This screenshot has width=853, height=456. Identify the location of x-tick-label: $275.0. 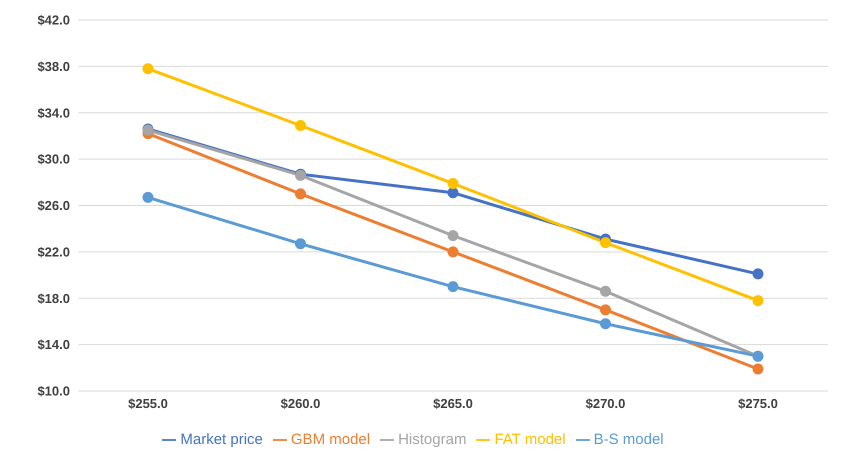
(758, 404).